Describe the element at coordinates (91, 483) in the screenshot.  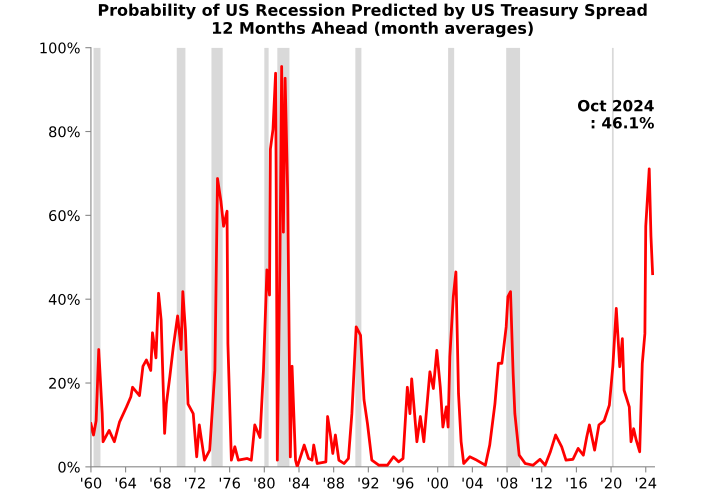
I see `x-tick-label: '60` at that location.